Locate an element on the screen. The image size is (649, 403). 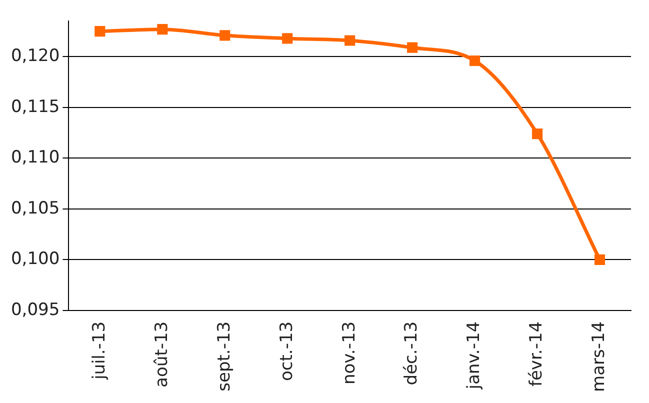
y-tick-label: 0,100 is located at coordinates (35, 259).